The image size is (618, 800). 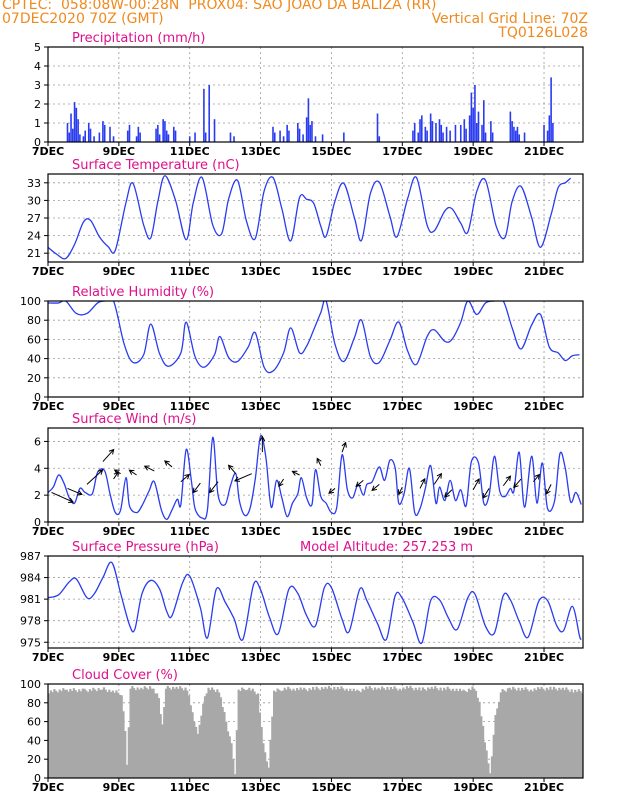 What do you see at coordinates (37, 468) in the screenshot?
I see `y-tick-label: 4` at bounding box center [37, 468].